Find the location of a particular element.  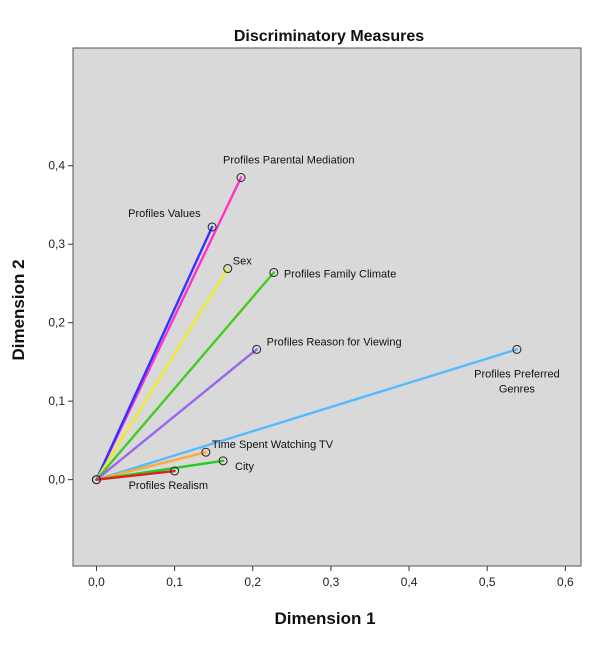

vector-sex is located at coordinates (162, 374).